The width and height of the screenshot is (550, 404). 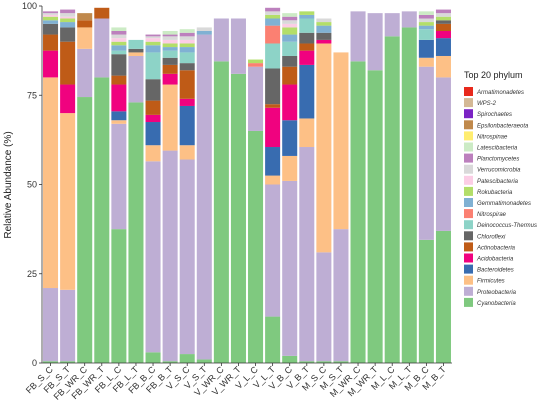 I want to click on legend-label-Cyanobacteria: Cyanobacteria, so click(x=496, y=304).